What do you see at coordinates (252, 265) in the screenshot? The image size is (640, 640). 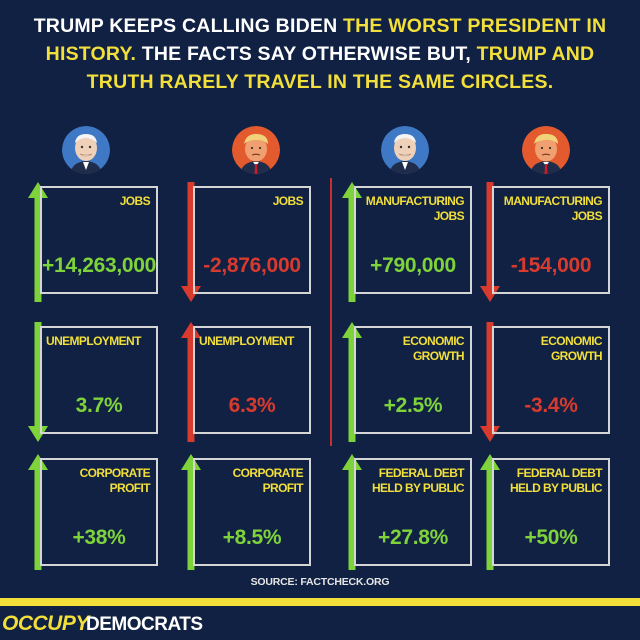 I see `stat-value: -2,876,000` at bounding box center [252, 265].